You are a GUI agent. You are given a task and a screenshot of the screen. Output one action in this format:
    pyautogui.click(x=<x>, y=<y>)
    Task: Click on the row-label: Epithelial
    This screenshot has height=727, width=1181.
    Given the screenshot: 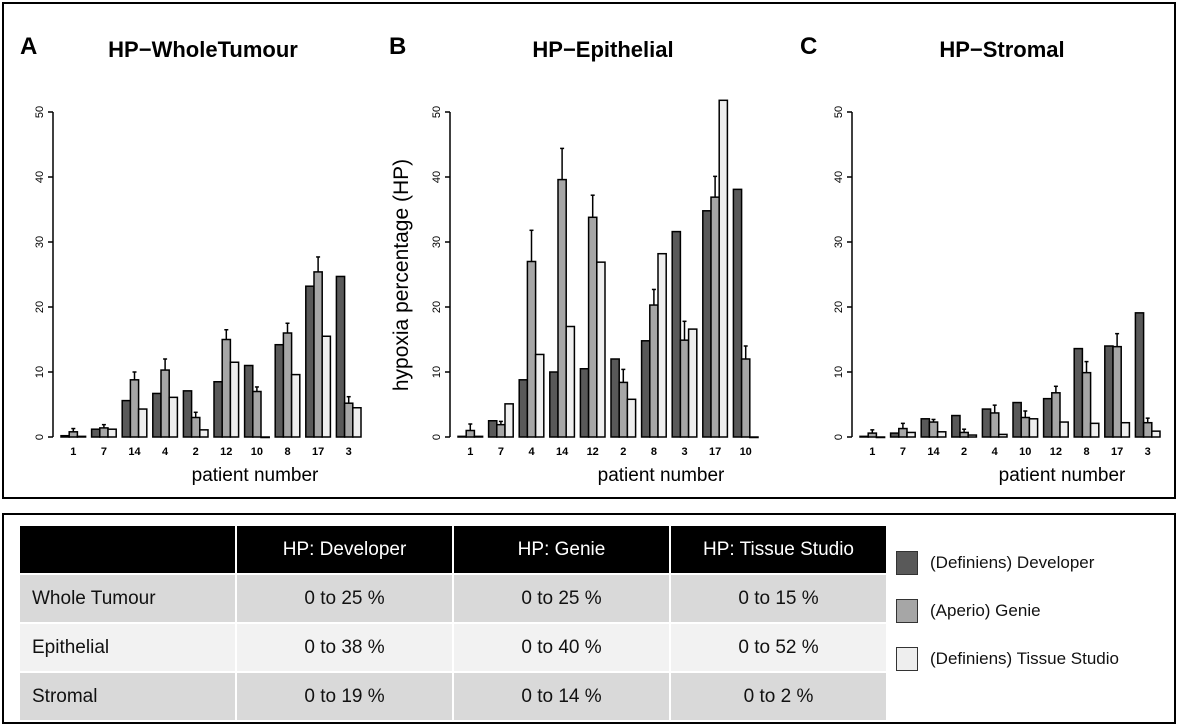 What is the action you would take?
    pyautogui.click(x=128, y=647)
    